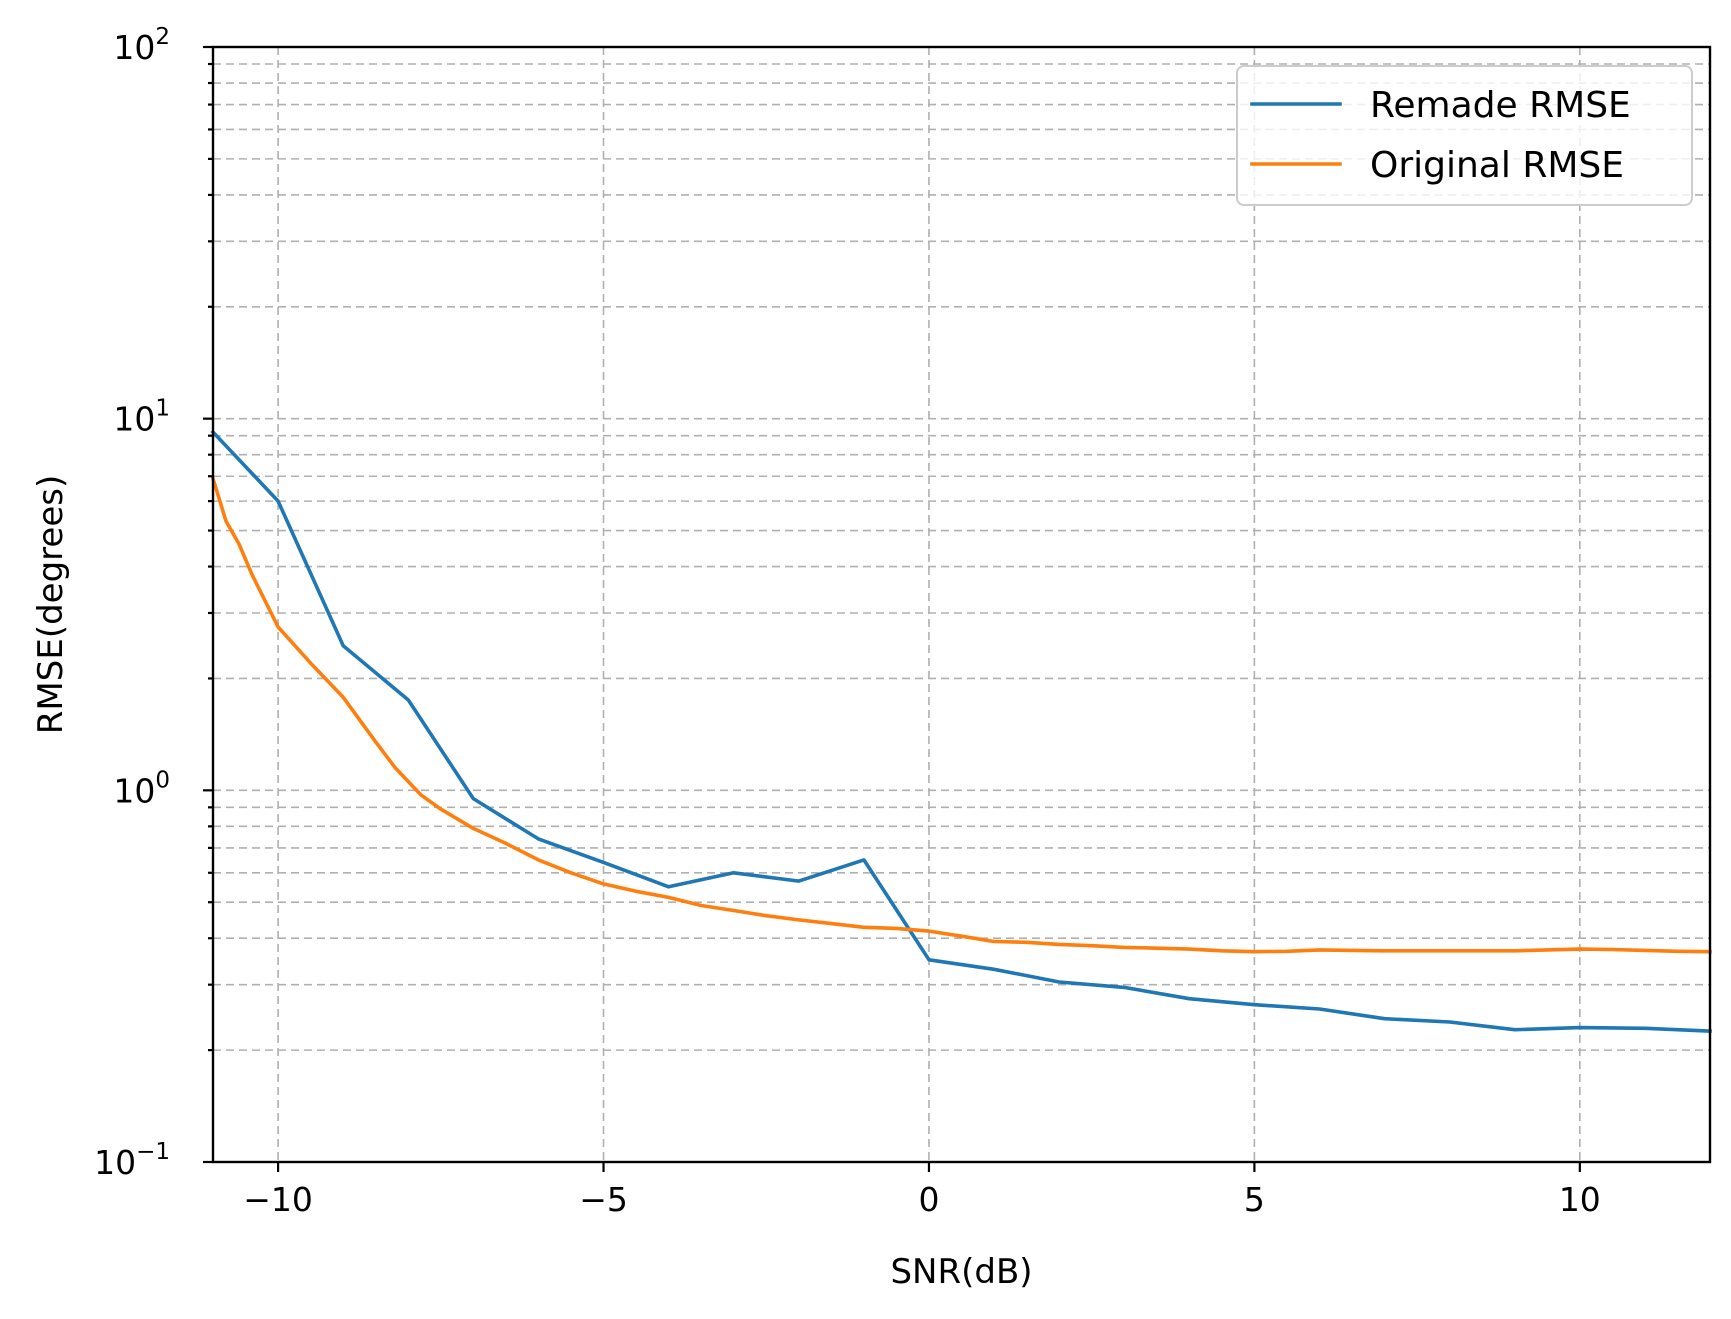 This screenshot has width=1731, height=1319. Describe the element at coordinates (1580, 1199) in the screenshot. I see `x-tick-label: 10` at that location.